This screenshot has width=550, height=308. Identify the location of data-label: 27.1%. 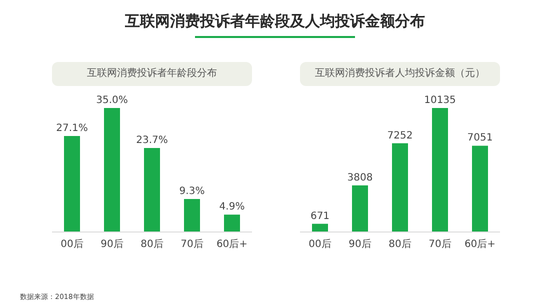
(72, 128).